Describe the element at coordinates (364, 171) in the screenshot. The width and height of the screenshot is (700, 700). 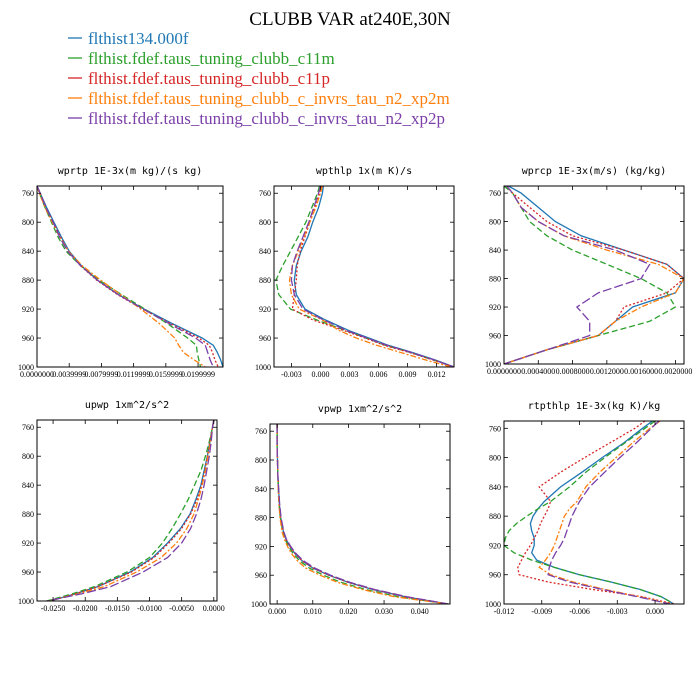
I see `panel-title: wpthlp 1x(m K)/s` at that location.